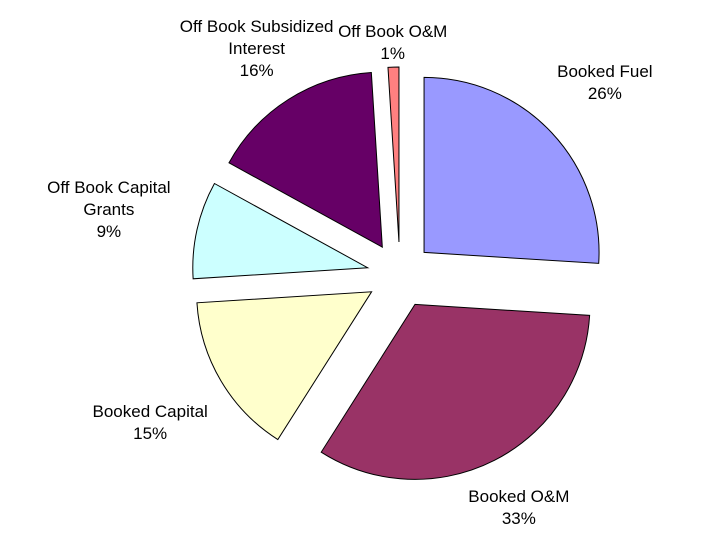 The width and height of the screenshot is (704, 554). I want to click on slice-label: Booked Fuel 26%, so click(605, 83).